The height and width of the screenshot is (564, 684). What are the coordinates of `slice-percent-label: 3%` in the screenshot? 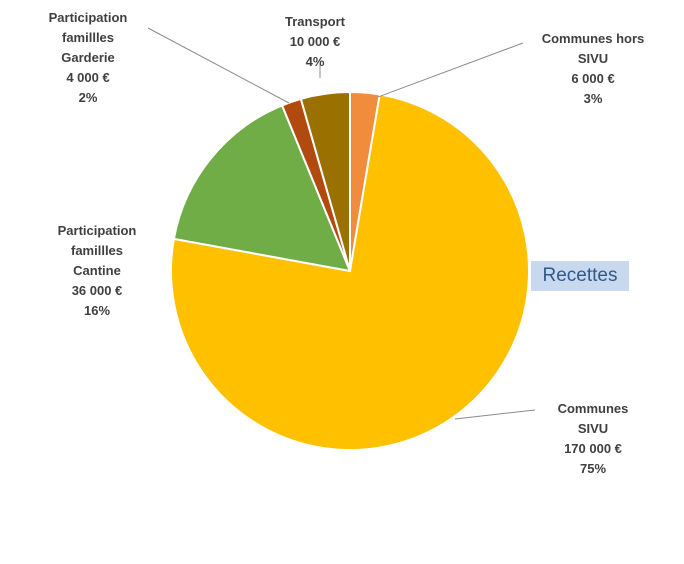 It's located at (593, 98).